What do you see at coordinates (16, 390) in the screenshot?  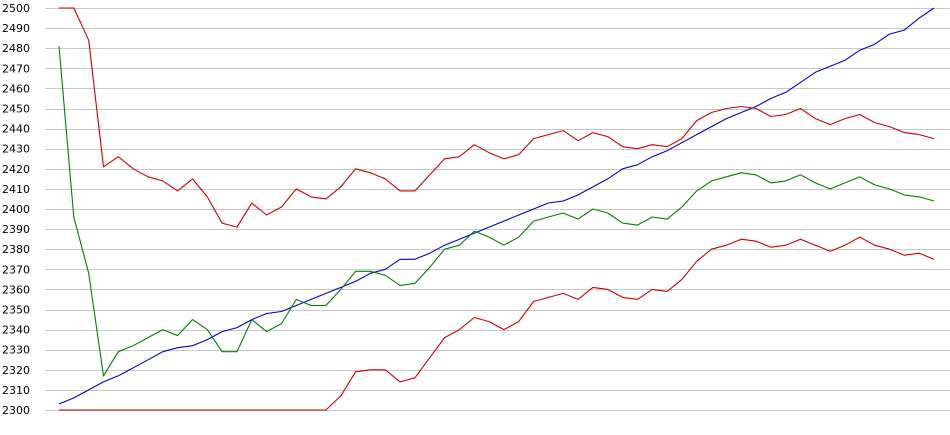 I see `y-tick-label: 2310` at bounding box center [16, 390].